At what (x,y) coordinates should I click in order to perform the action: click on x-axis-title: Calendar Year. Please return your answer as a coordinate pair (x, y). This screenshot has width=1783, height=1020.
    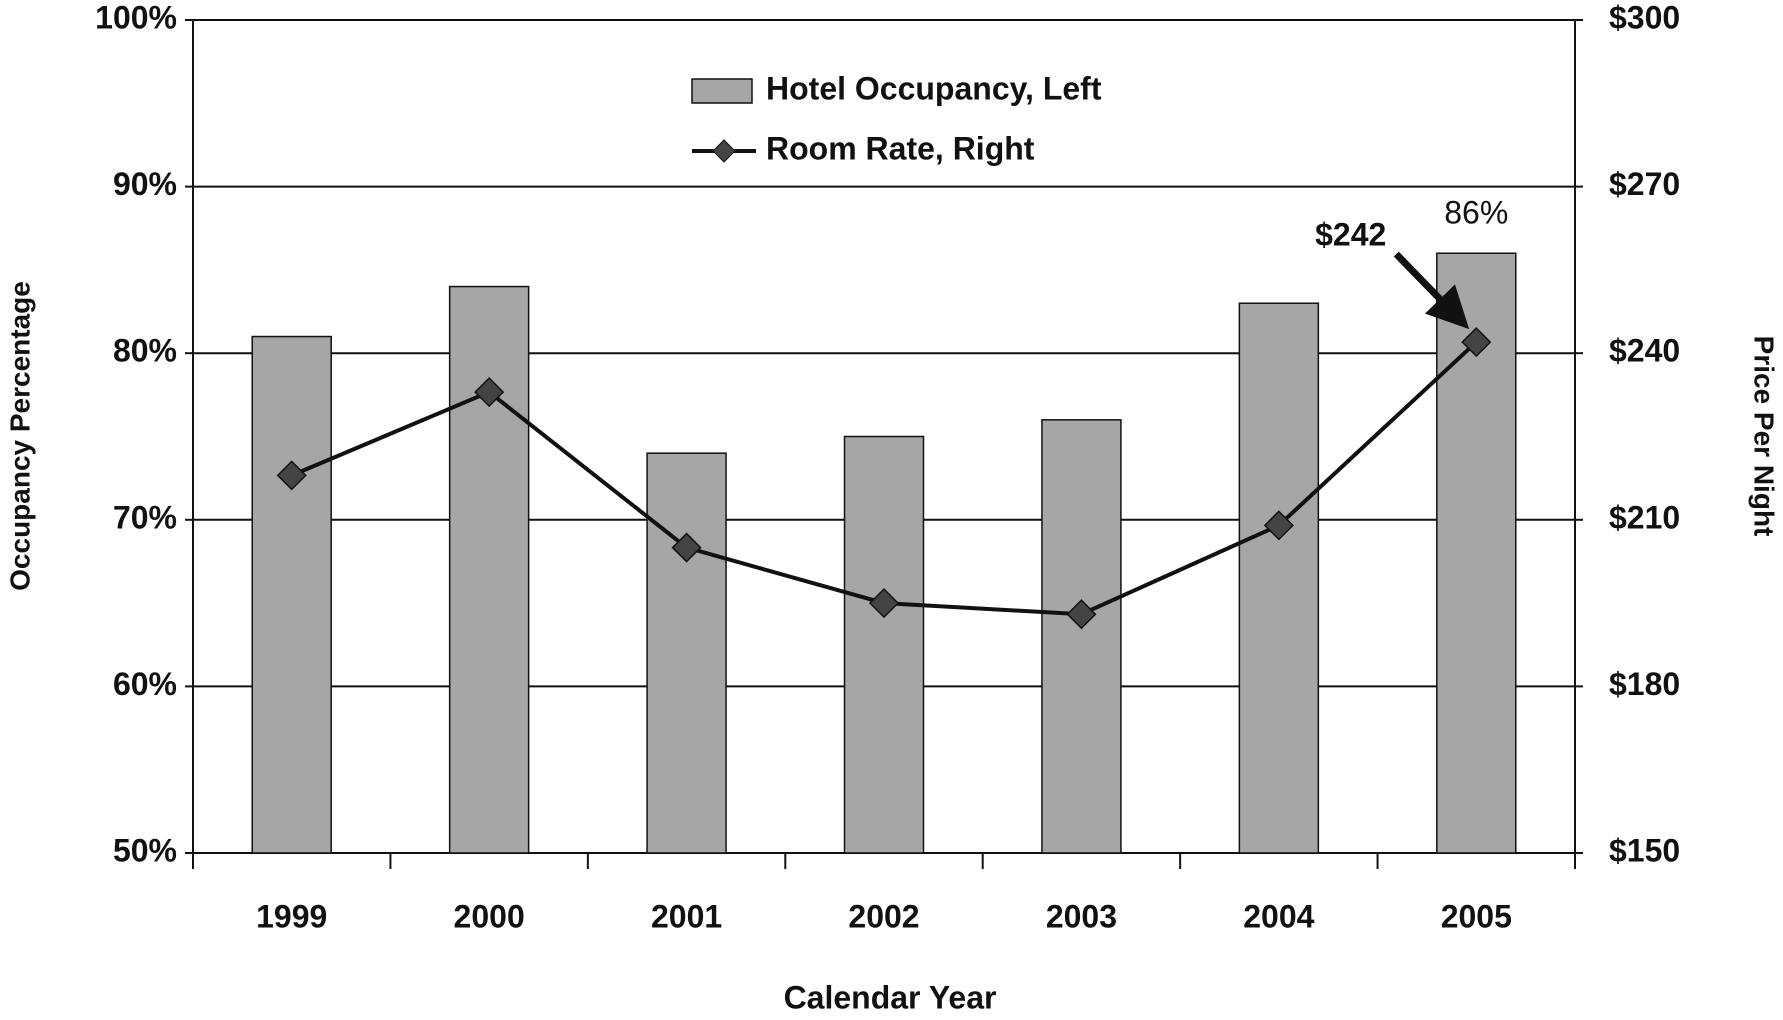
    Looking at the image, I should click on (890, 997).